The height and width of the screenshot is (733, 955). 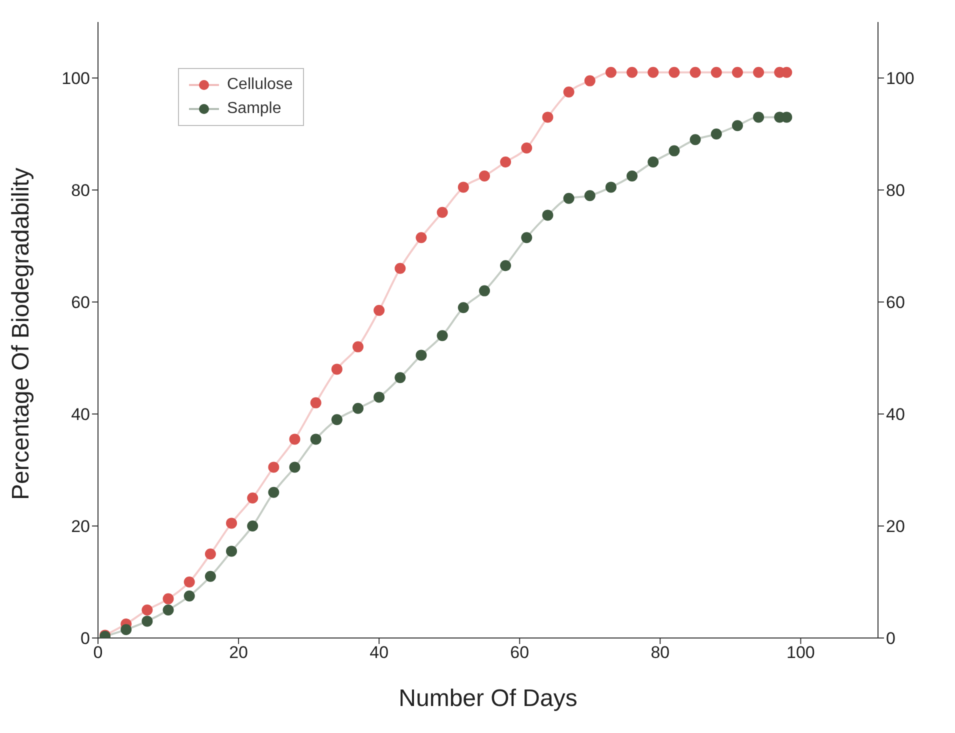 I want to click on y2-tick-label: 100, so click(x=900, y=78).